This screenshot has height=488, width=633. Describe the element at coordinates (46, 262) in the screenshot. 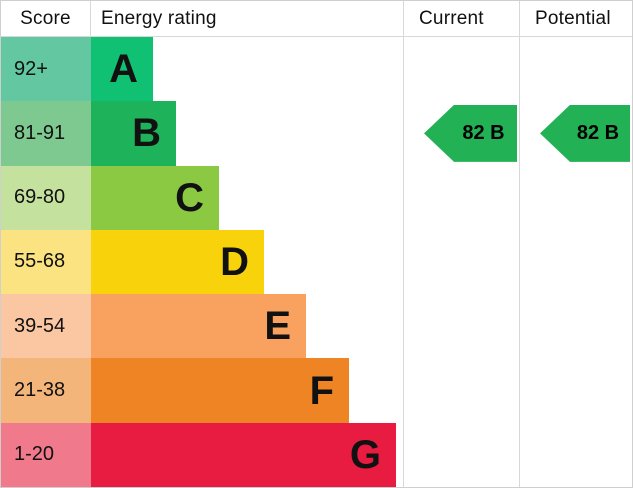

I see `score-range: 55-68` at that location.